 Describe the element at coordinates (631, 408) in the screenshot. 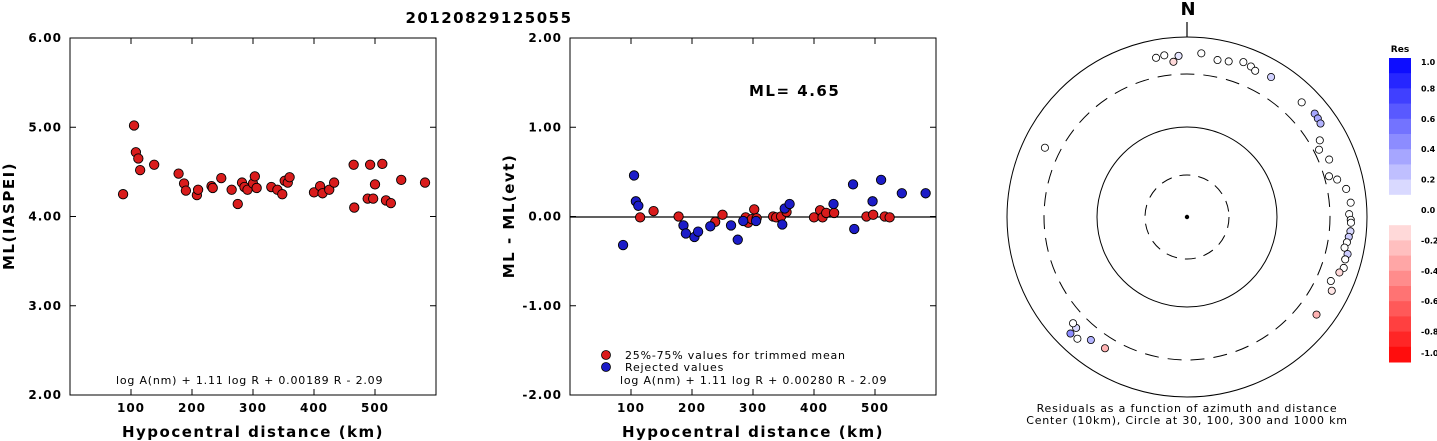

I see `residual-x-tick-label: 100` at that location.